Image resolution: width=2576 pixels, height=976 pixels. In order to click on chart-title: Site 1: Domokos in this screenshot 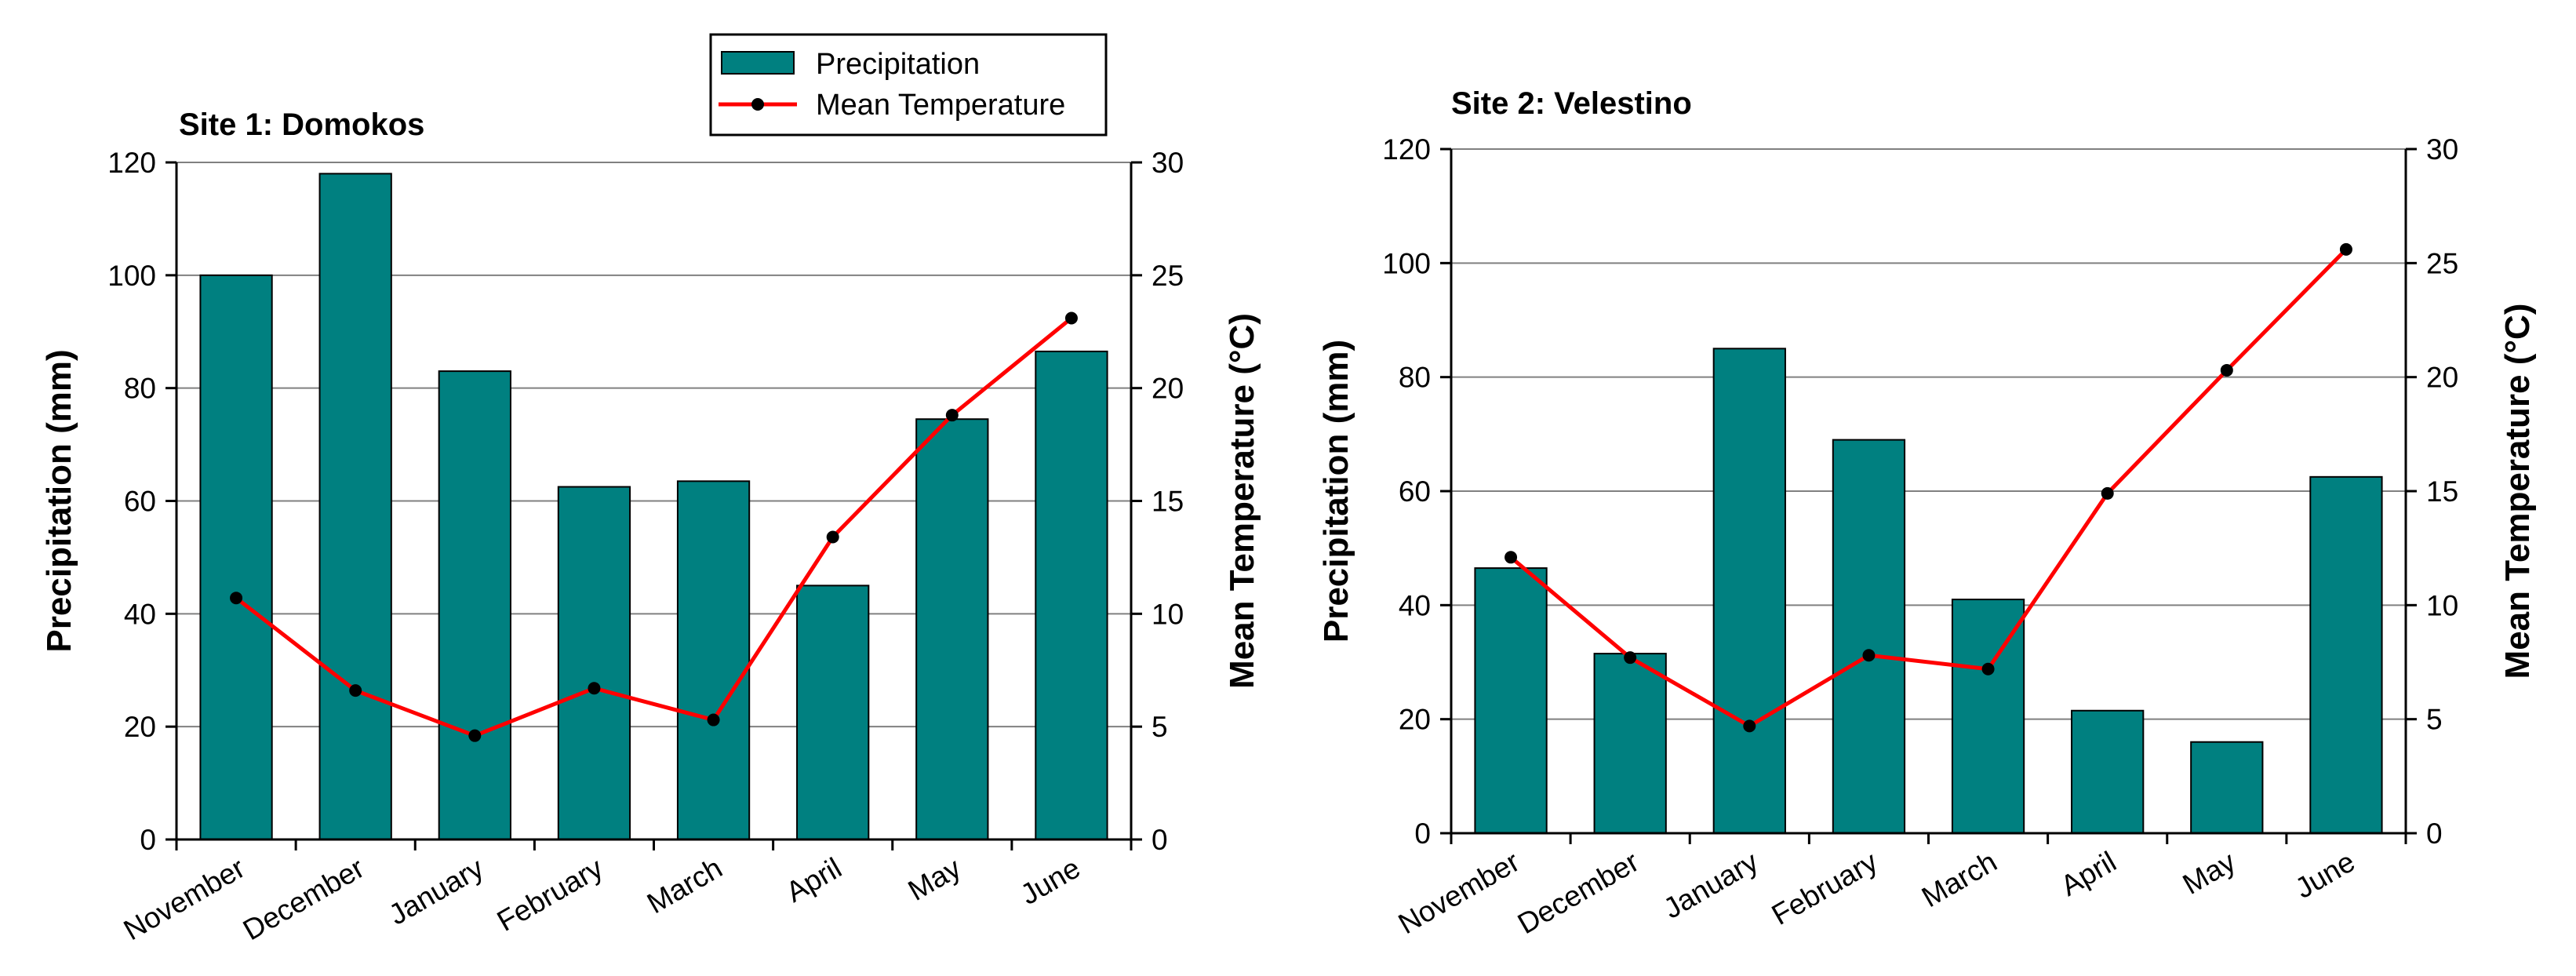, I will do `click(301, 124)`.